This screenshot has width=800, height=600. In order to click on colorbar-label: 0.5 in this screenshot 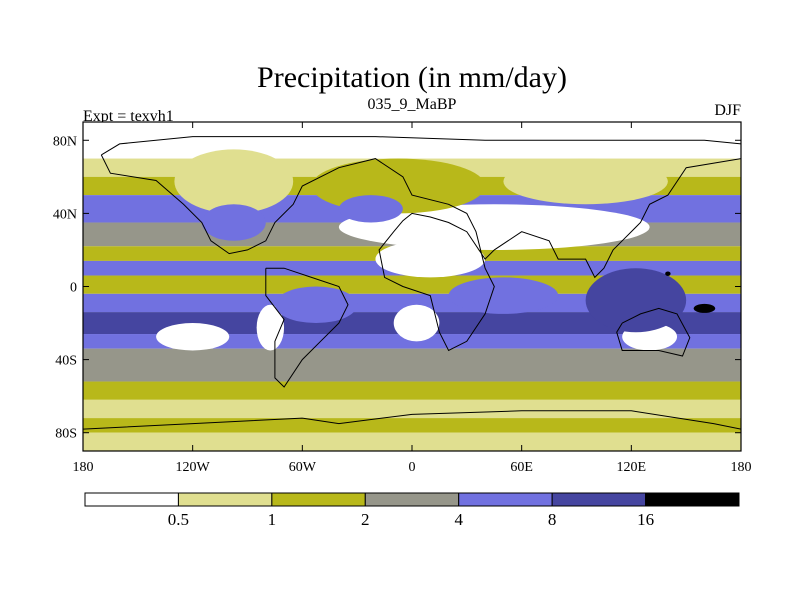, I will do `click(178, 519)`.